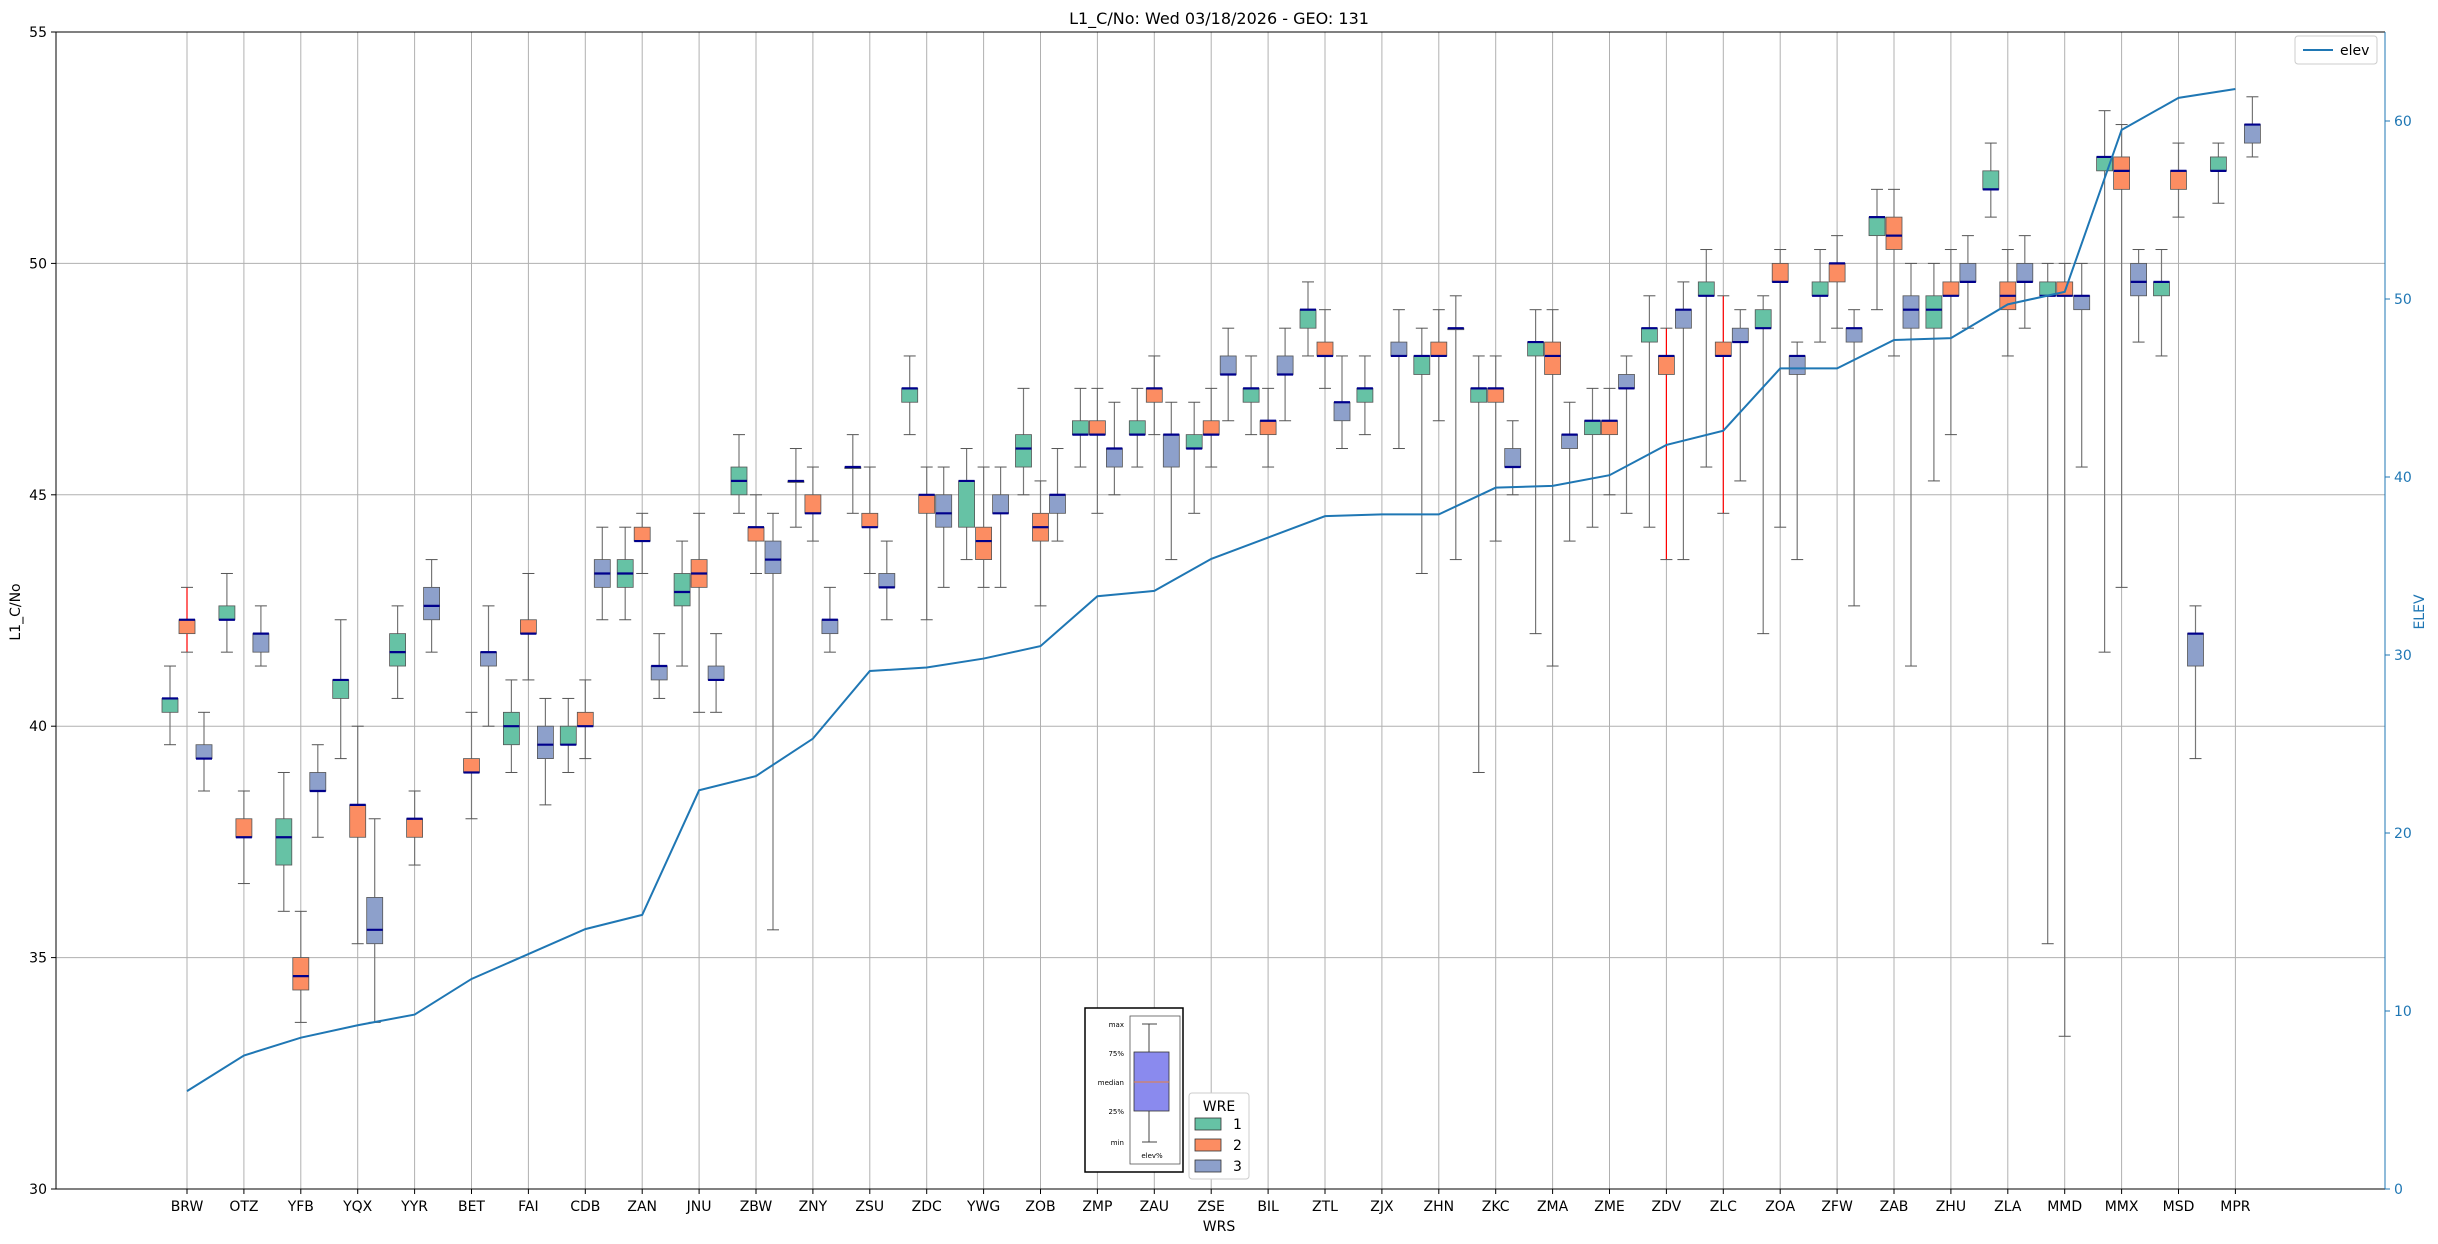 Image resolution: width=2438 pixels, height=1244 pixels. What do you see at coordinates (1797, 451) in the screenshot?
I see `box-3-ZOA` at bounding box center [1797, 451].